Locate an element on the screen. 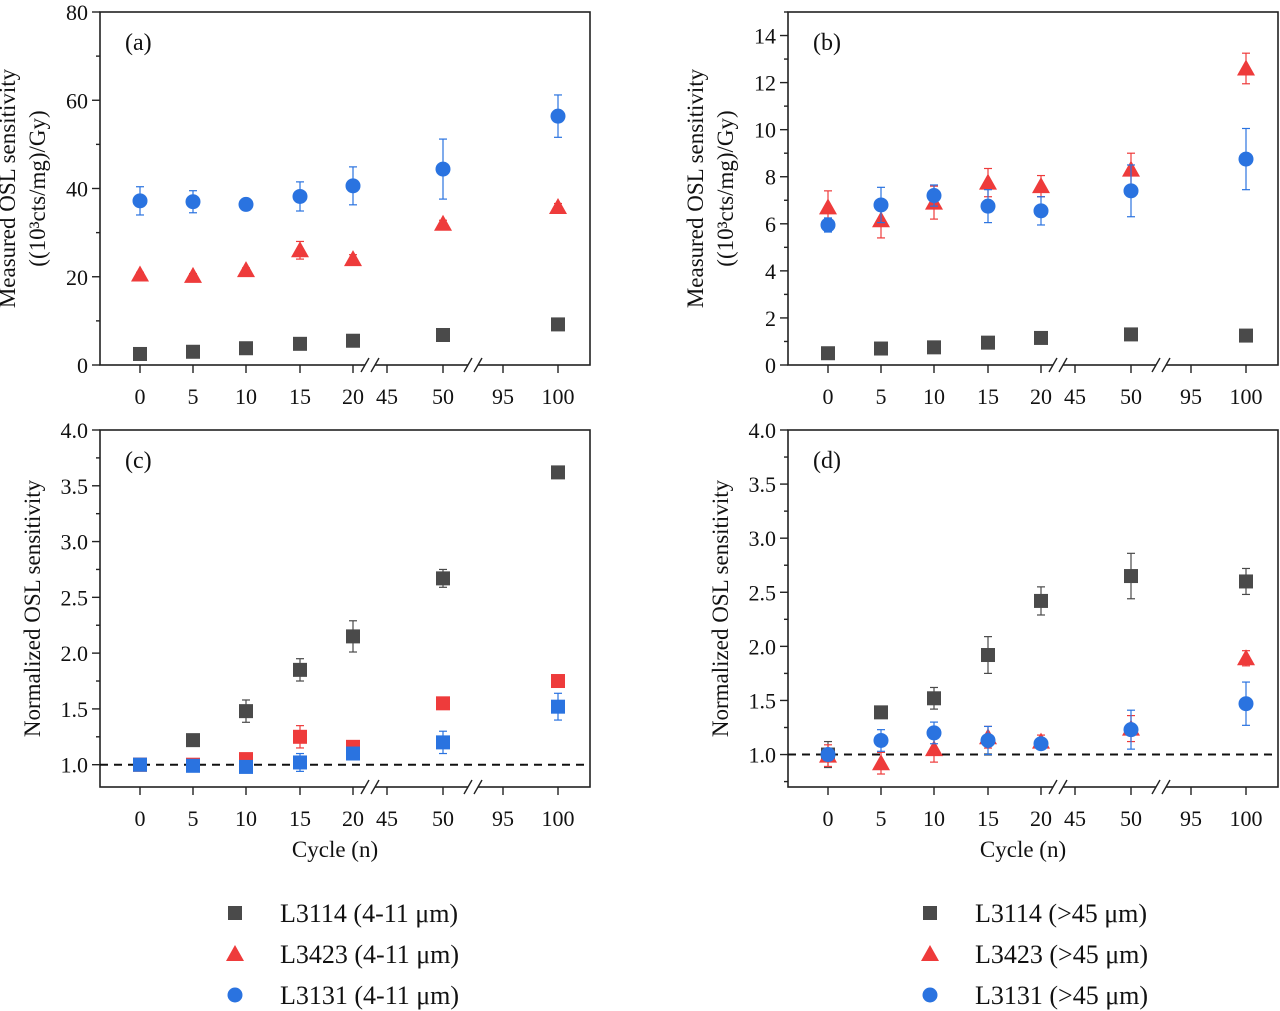 The width and height of the screenshot is (1280, 1011). legend-label: L3131 (4-11 μm) is located at coordinates (369, 995).